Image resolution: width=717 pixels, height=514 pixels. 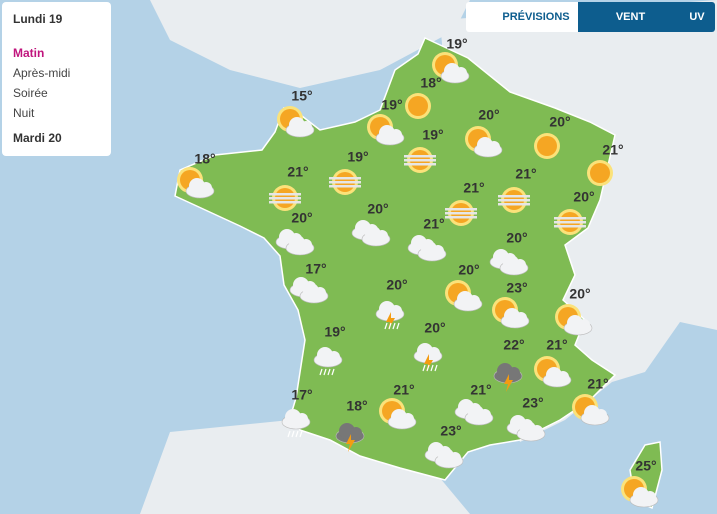 I want to click on tab: UV, so click(x=687, y=17).